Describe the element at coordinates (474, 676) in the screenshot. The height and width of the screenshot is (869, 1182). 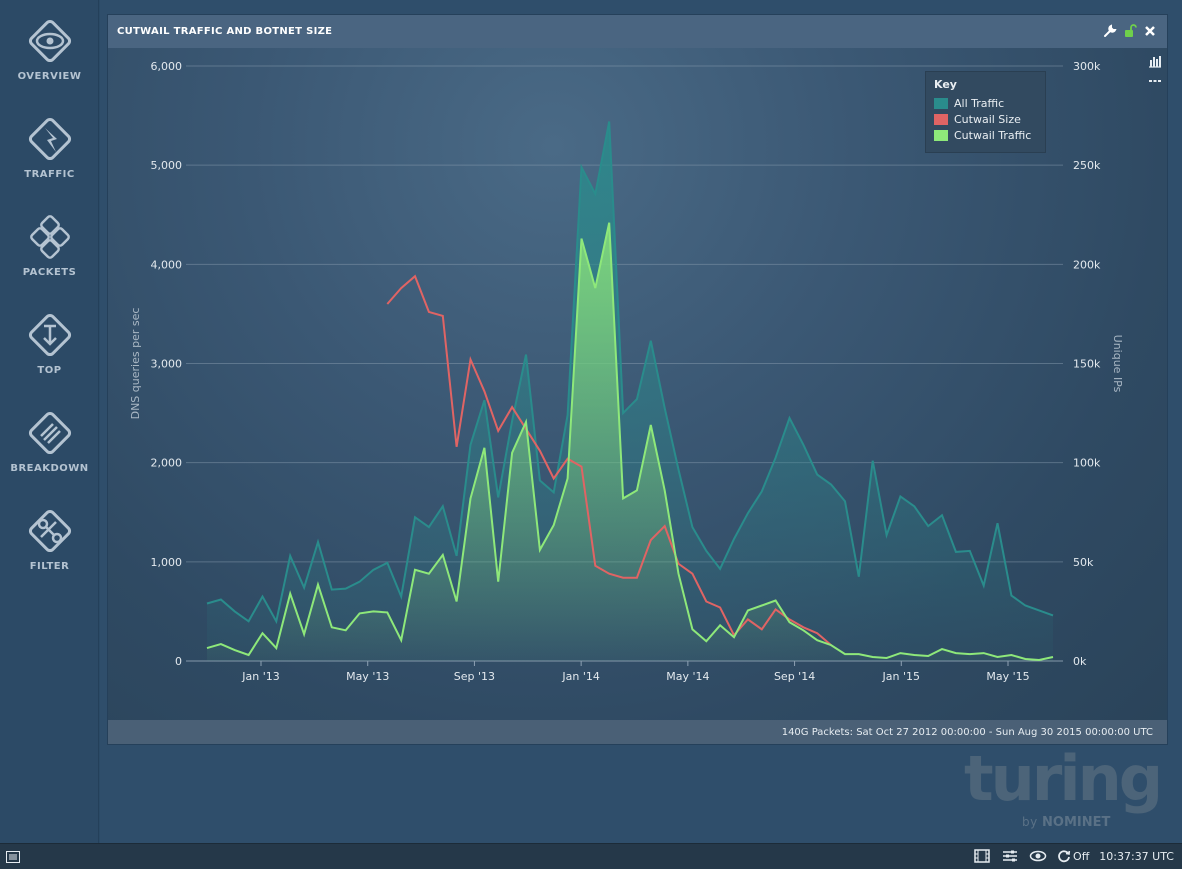
I see `x-tick-label: Sep '13` at that location.